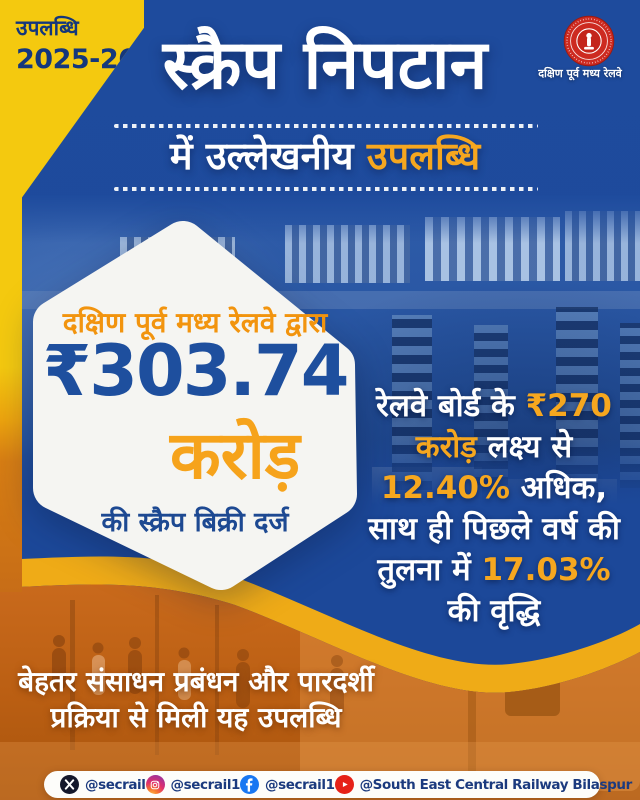 This screenshot has width=640, height=800. I want to click on footer-message-line-1: बेहतर संसाधन प्रबंधन और पारदर्शी, so click(196, 681).